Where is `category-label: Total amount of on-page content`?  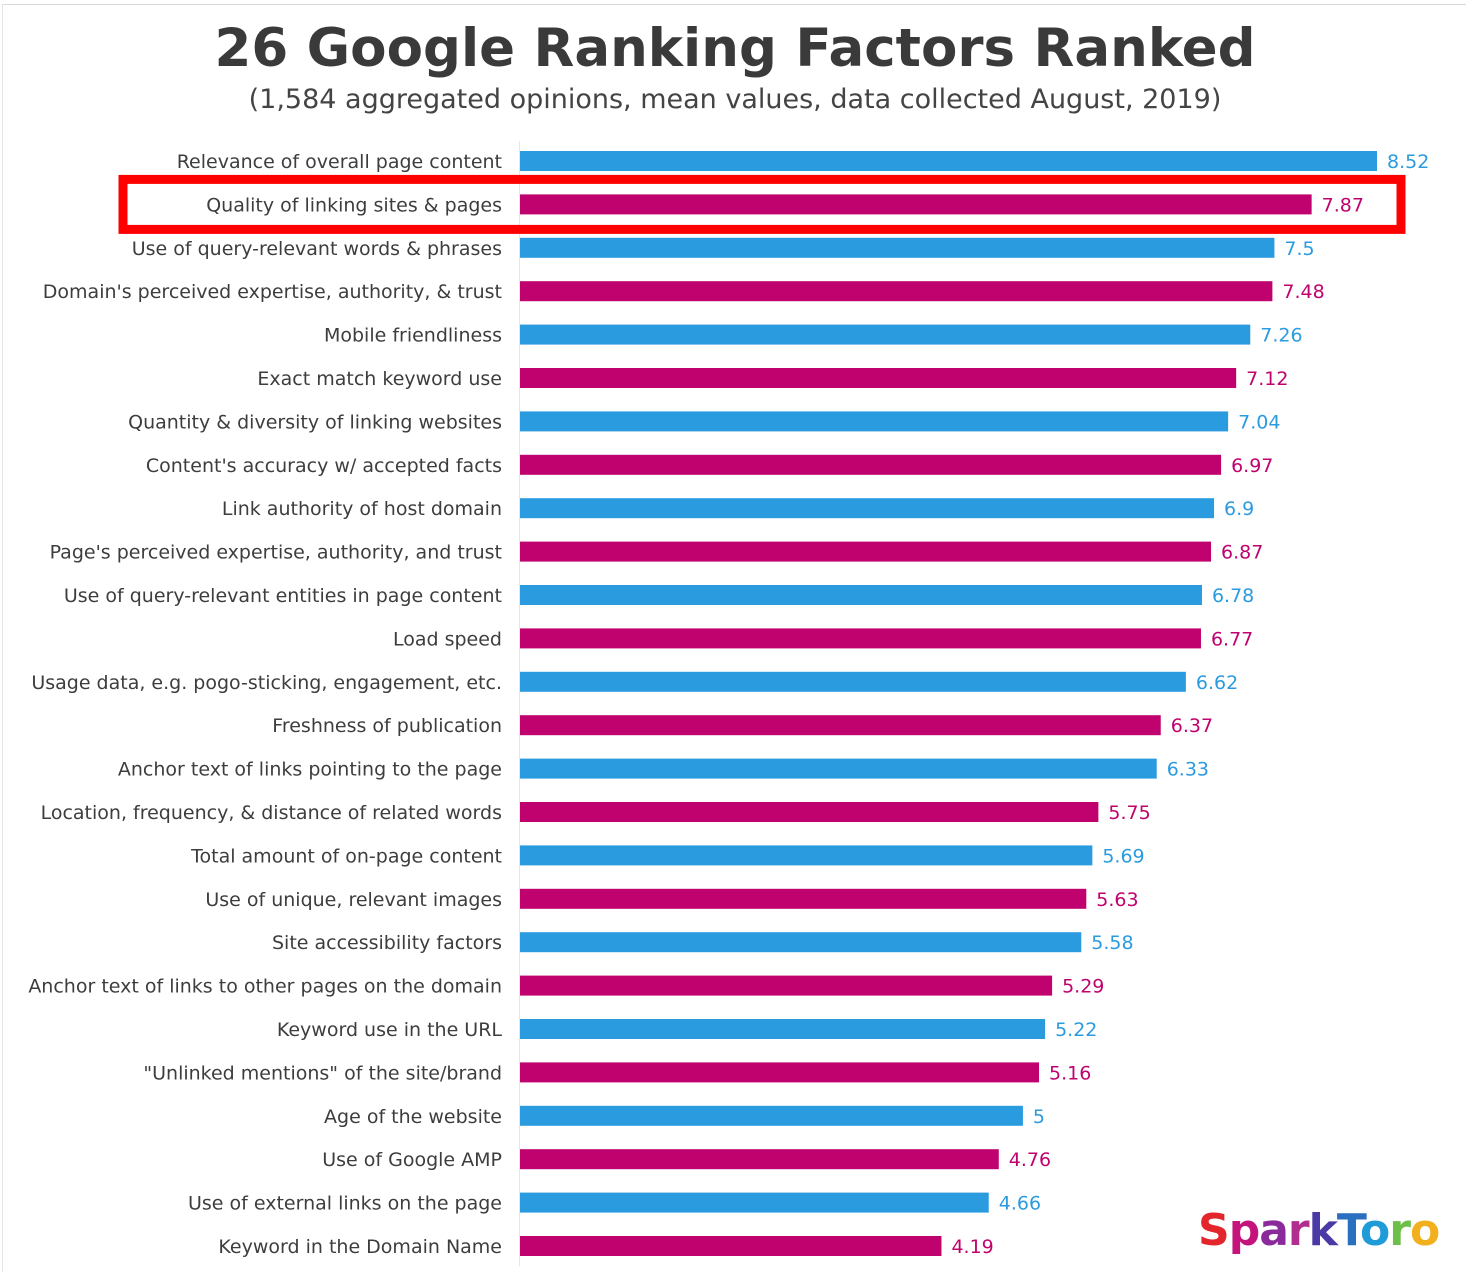 category-label: Total amount of on-page content is located at coordinates (346, 856).